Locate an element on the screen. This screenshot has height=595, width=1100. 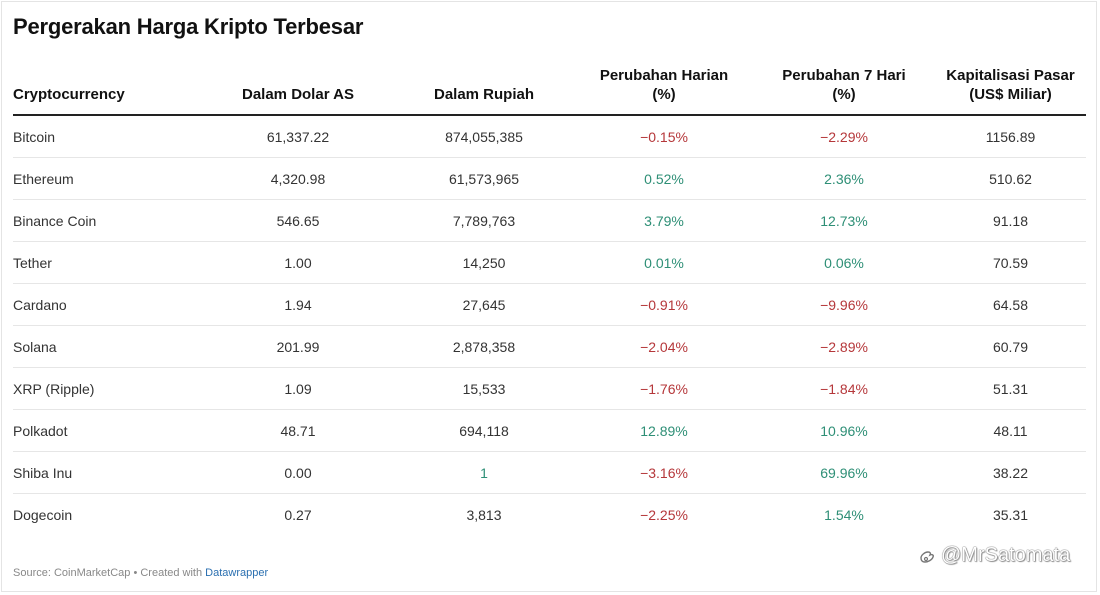
table-row: Tether 1.00 14,250 0.01% 0.06% 70.59 is located at coordinates (549, 262).